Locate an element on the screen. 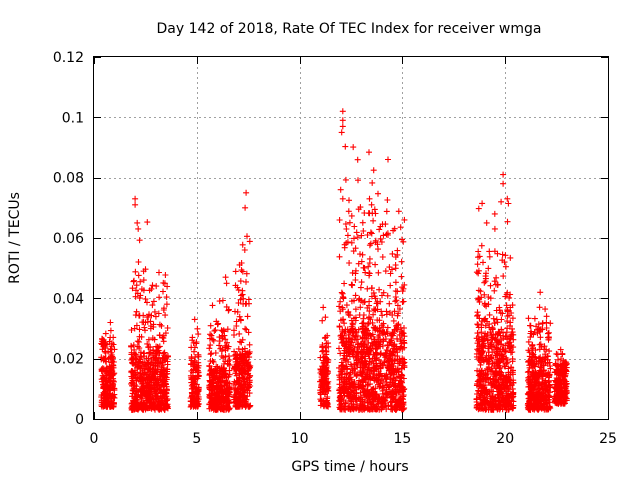 The height and width of the screenshot is (480, 640). y-tick-label: 0.04 is located at coordinates (68, 299).